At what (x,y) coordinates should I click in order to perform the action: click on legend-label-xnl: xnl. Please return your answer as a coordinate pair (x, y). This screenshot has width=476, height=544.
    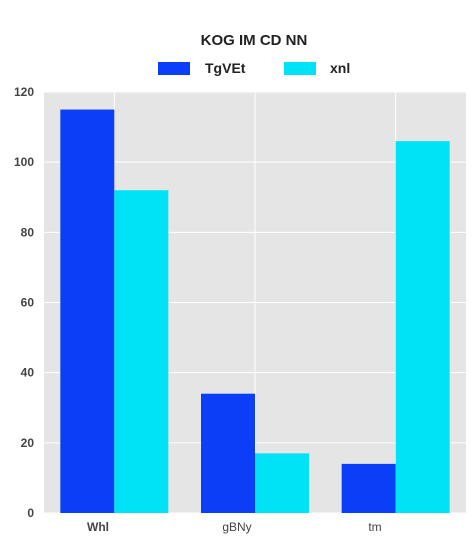
    Looking at the image, I should click on (340, 68).